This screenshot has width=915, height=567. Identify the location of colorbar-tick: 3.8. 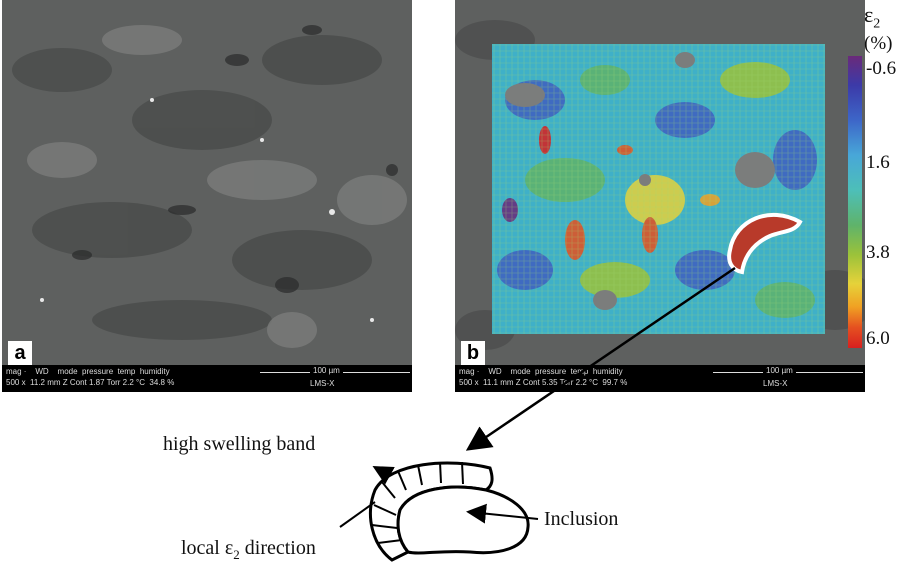
(878, 252).